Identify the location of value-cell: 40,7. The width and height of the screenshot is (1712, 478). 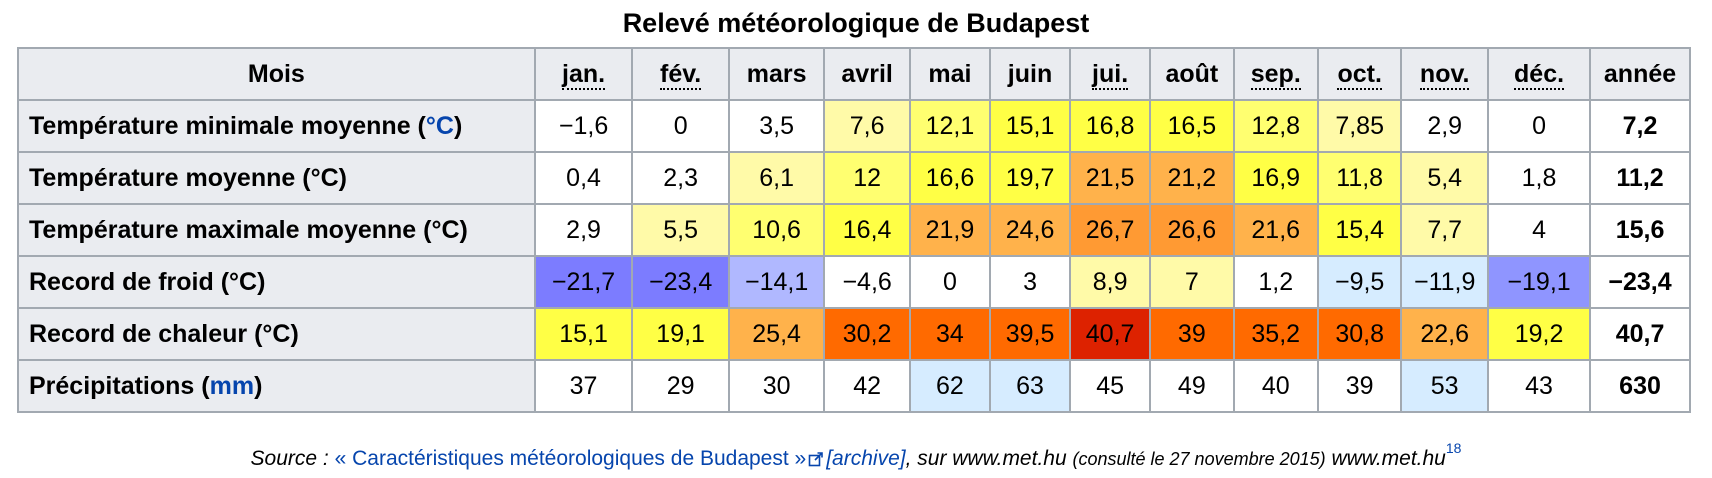
(1110, 334).